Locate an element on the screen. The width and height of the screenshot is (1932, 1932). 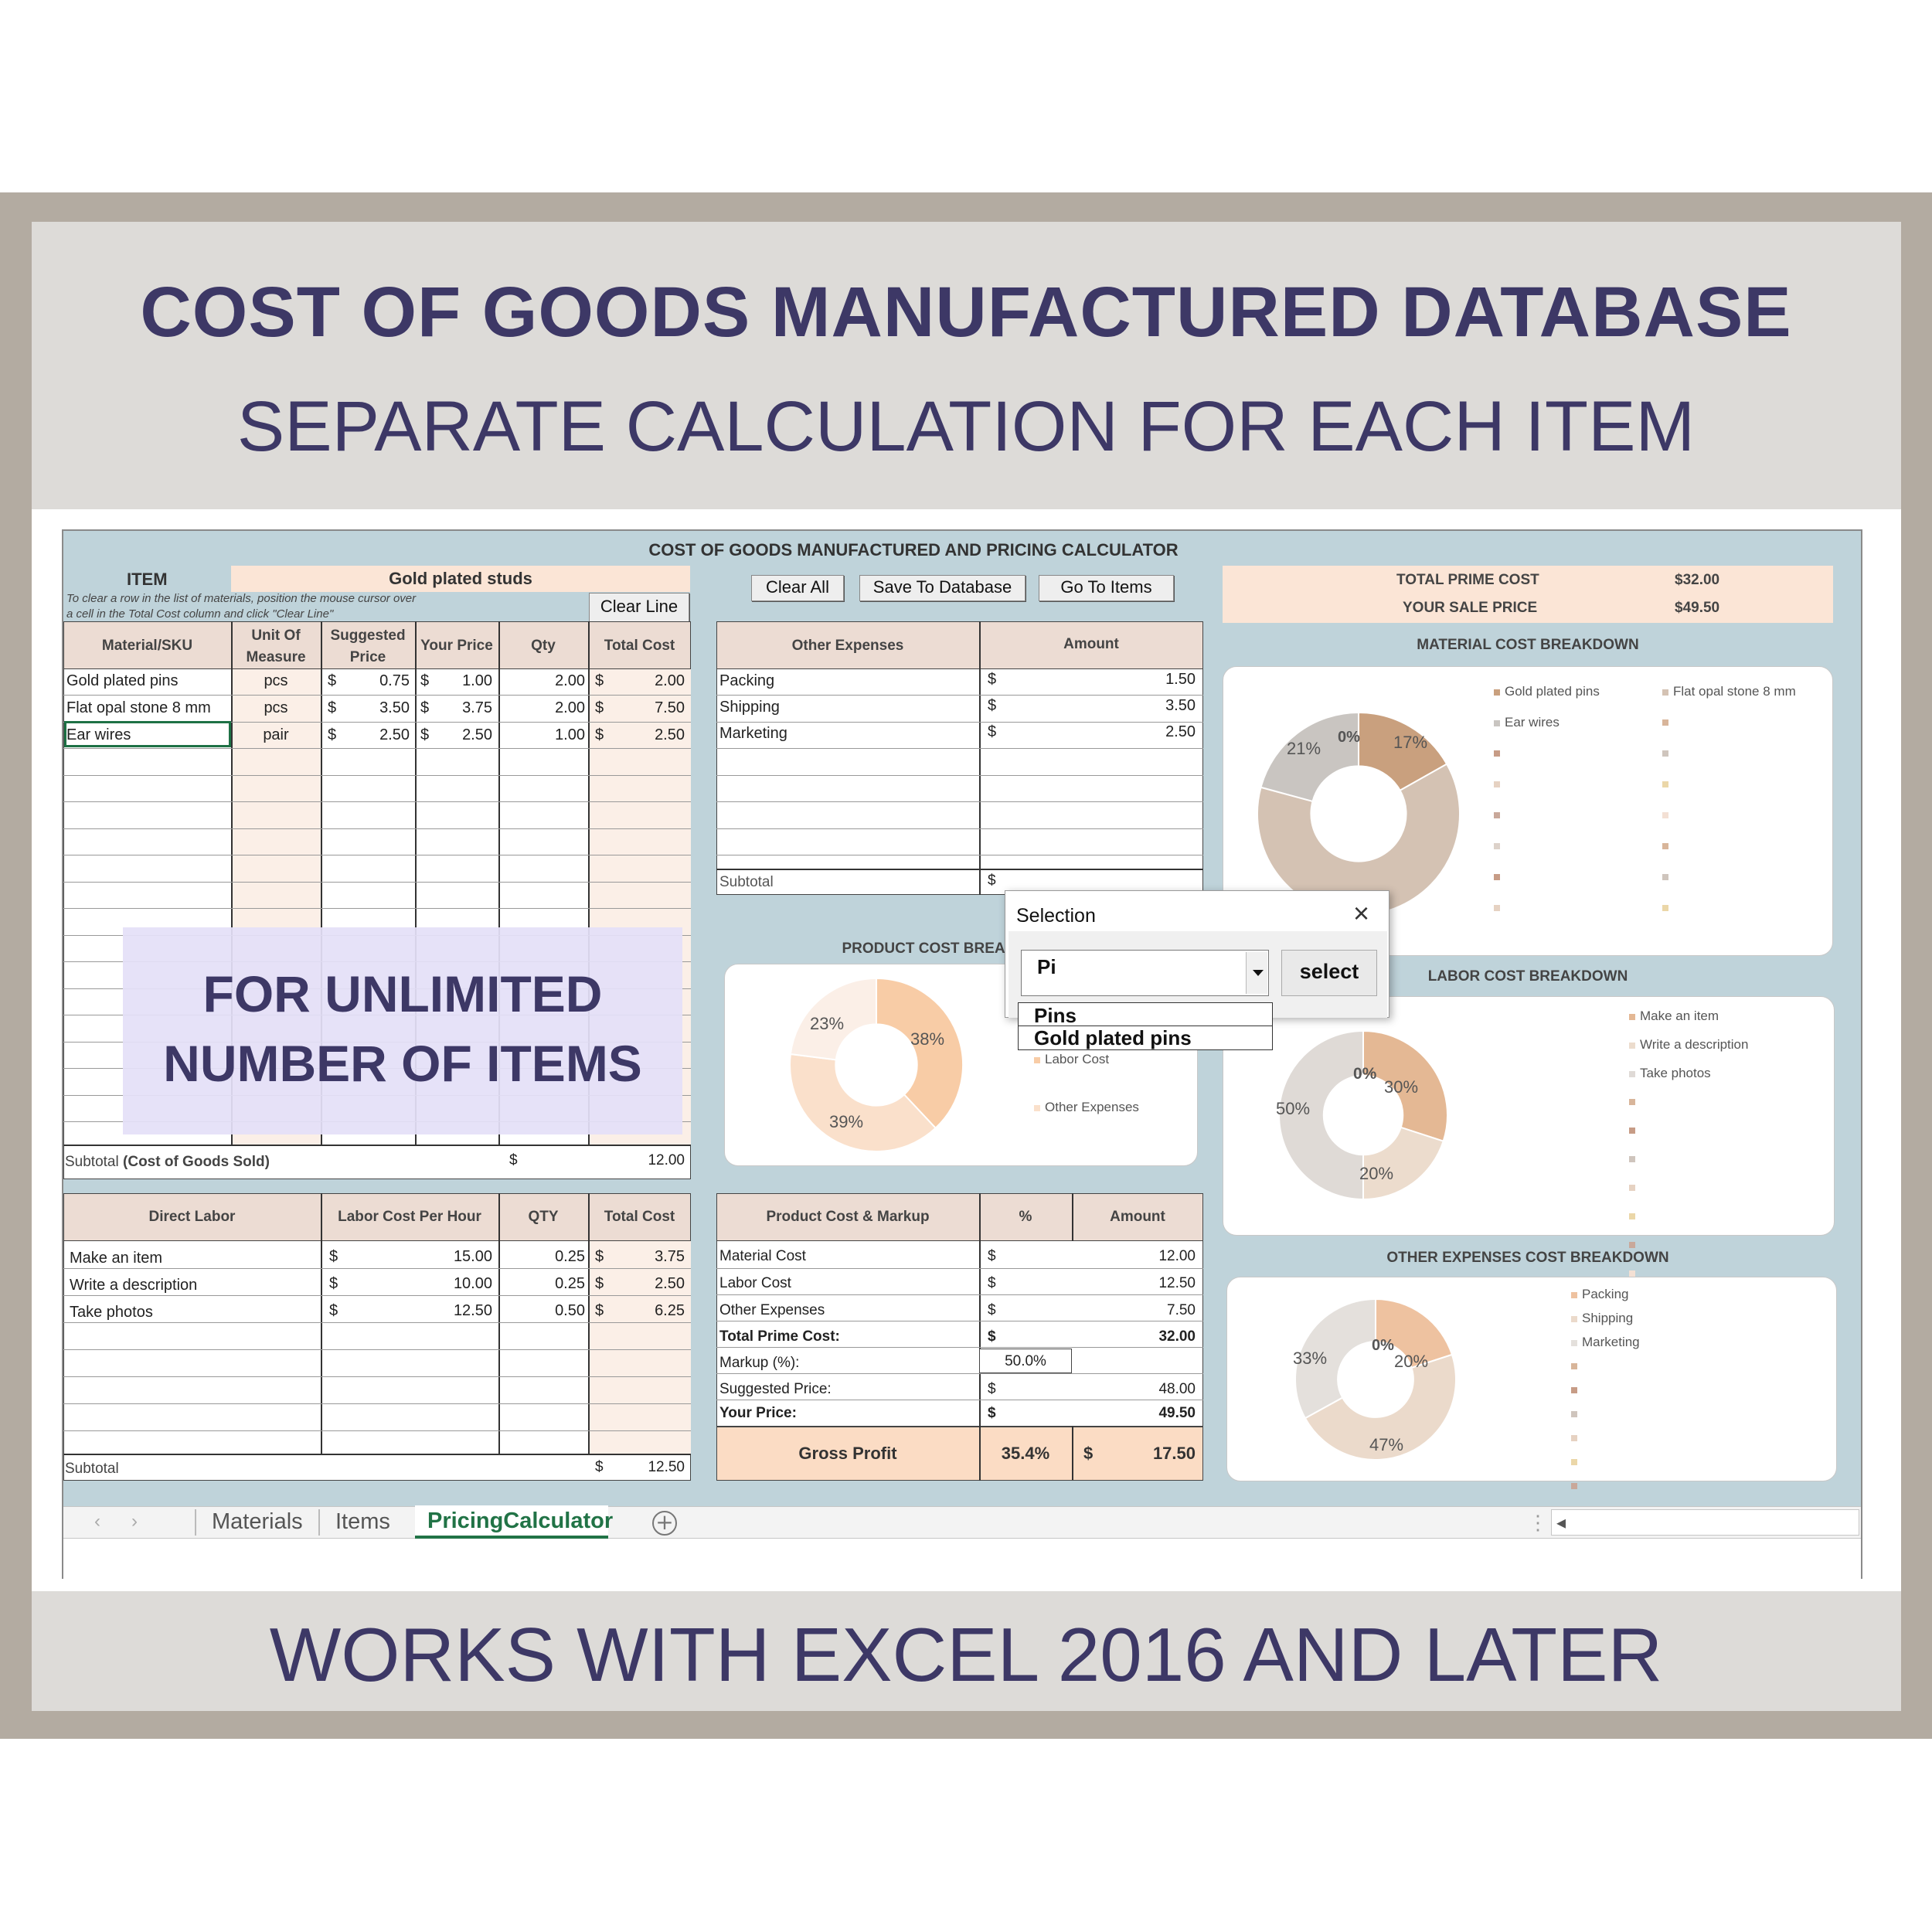
material-your-price-3: 2.50 is located at coordinates (477, 734).